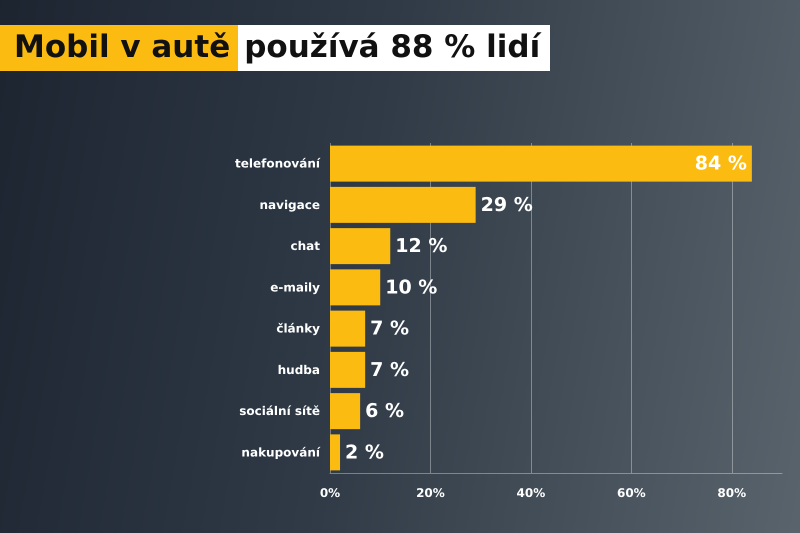 Image resolution: width=800 pixels, height=533 pixels. Describe the element at coordinates (364, 452) in the screenshot. I see `data-label: 2 %` at that location.